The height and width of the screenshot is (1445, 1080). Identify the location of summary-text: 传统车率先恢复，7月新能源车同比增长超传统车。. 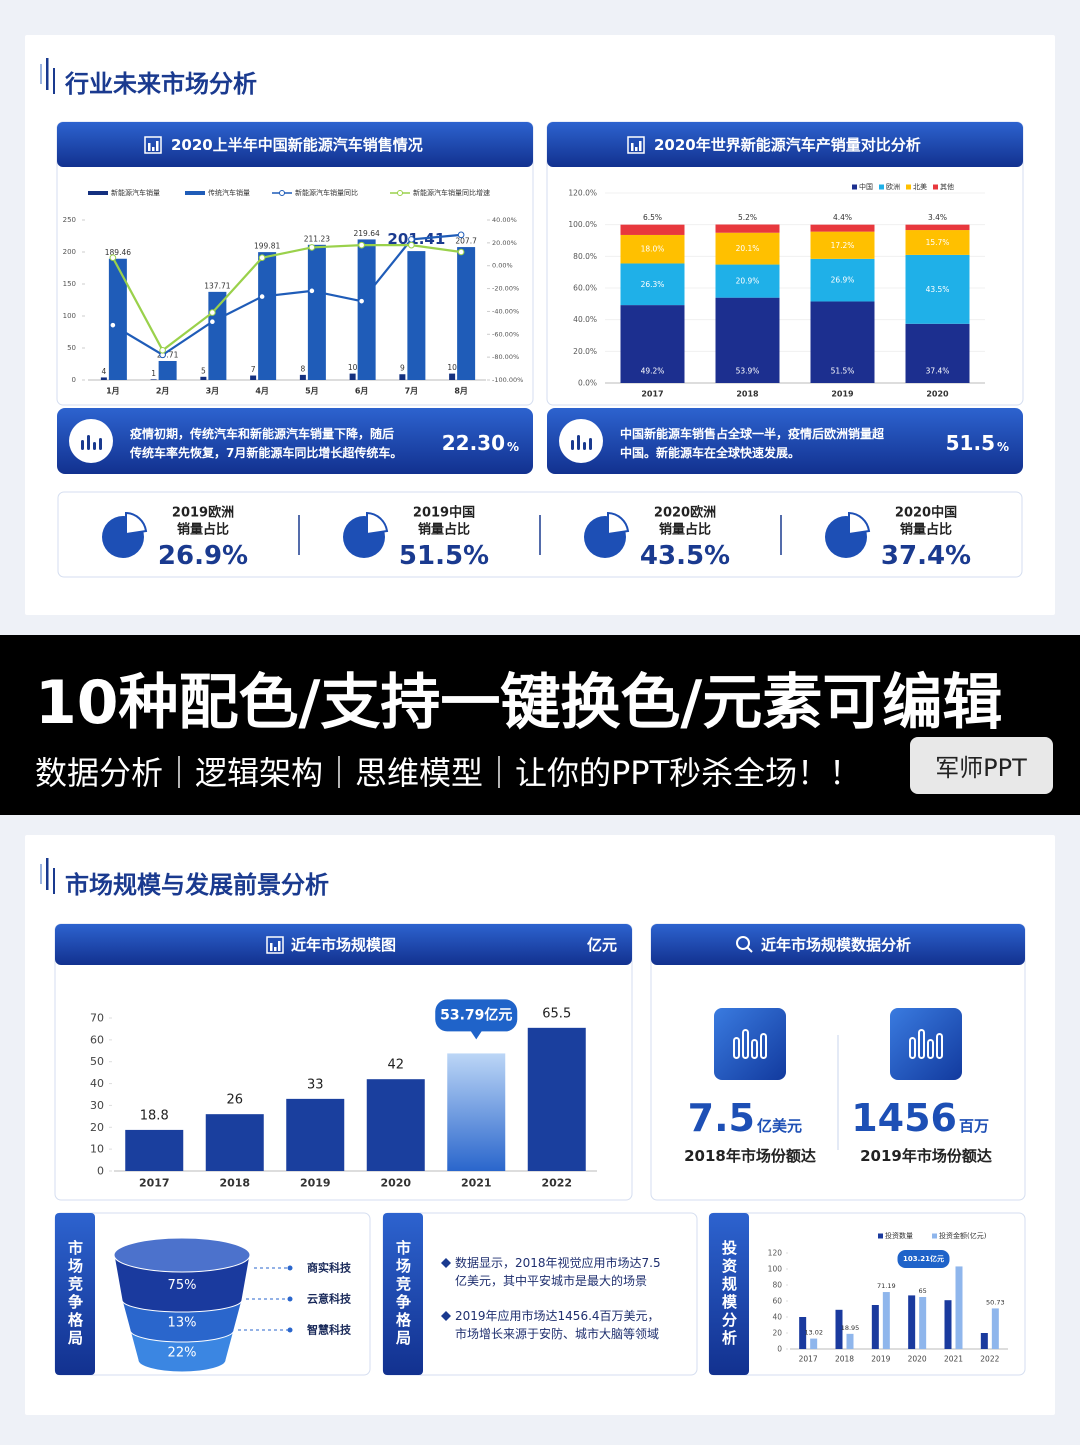
(265, 452).